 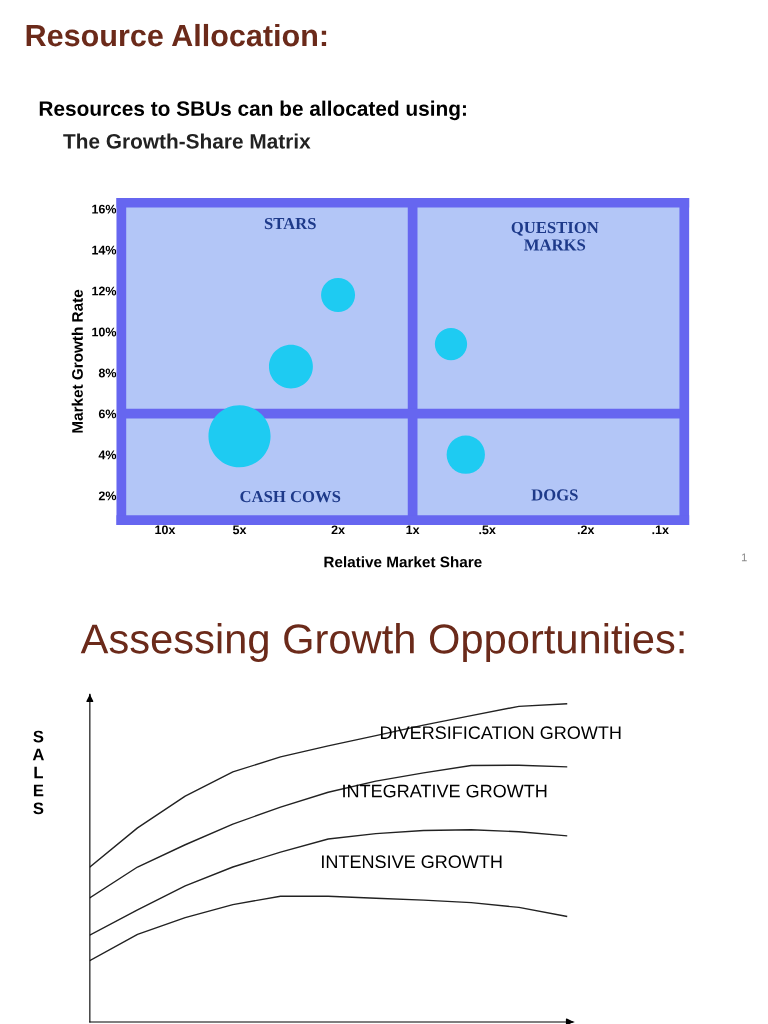 I want to click on x-tick-label: 10x, so click(x=165, y=530).